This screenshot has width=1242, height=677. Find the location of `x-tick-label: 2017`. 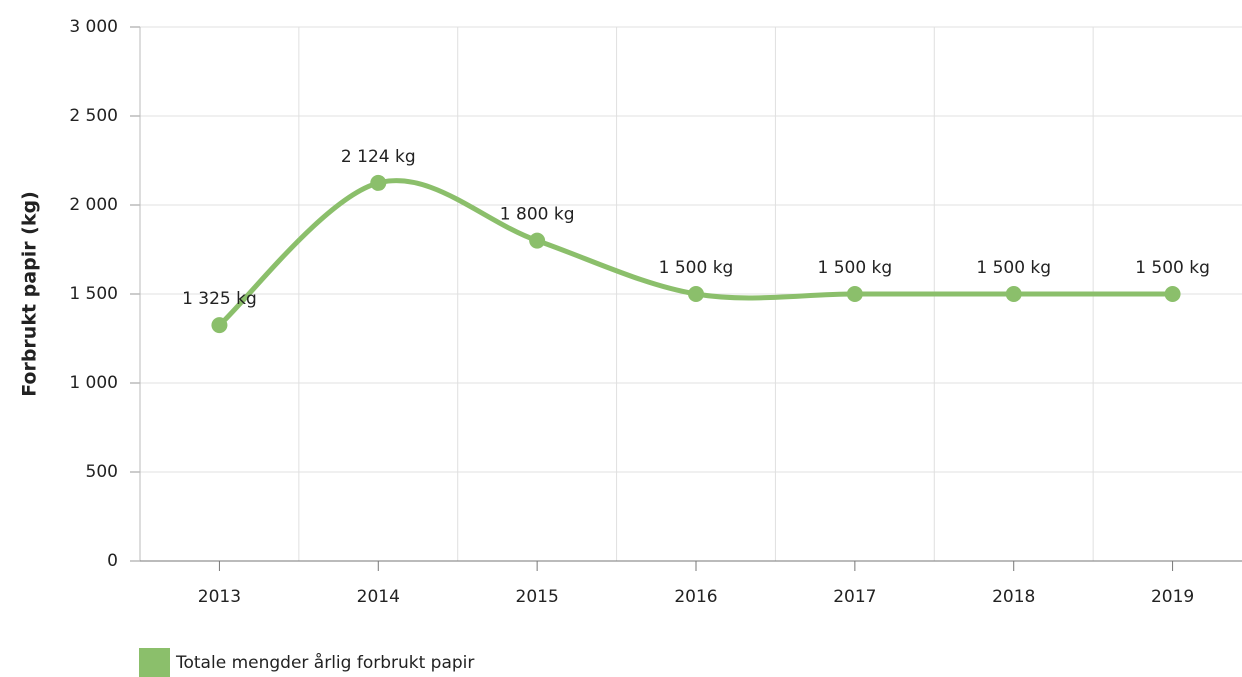

x-tick-label: 2017 is located at coordinates (854, 597).